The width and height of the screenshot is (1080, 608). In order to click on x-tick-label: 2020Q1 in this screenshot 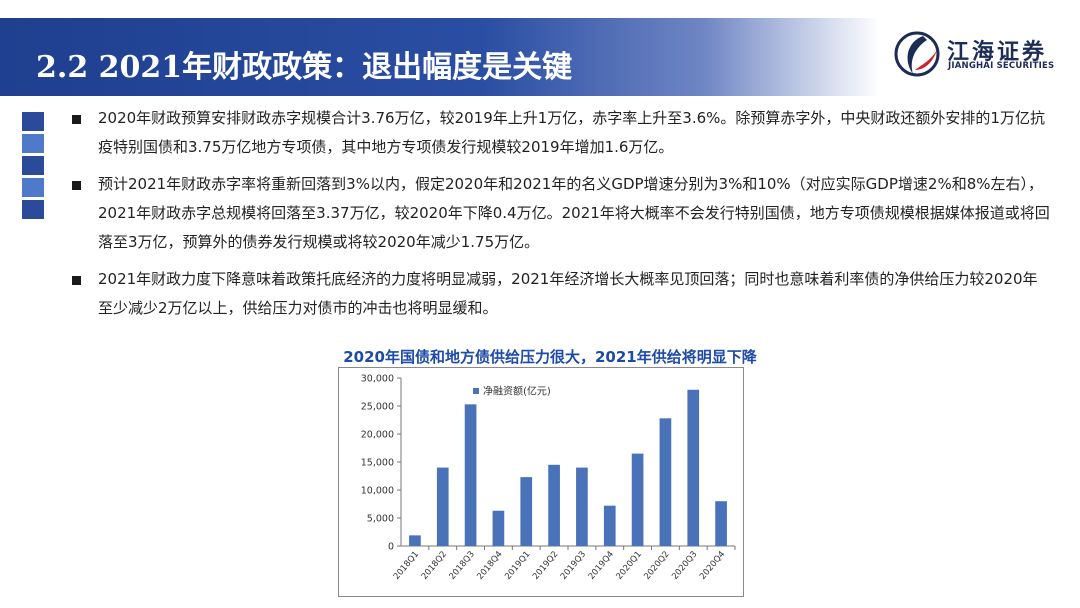, I will do `click(629, 566)`.